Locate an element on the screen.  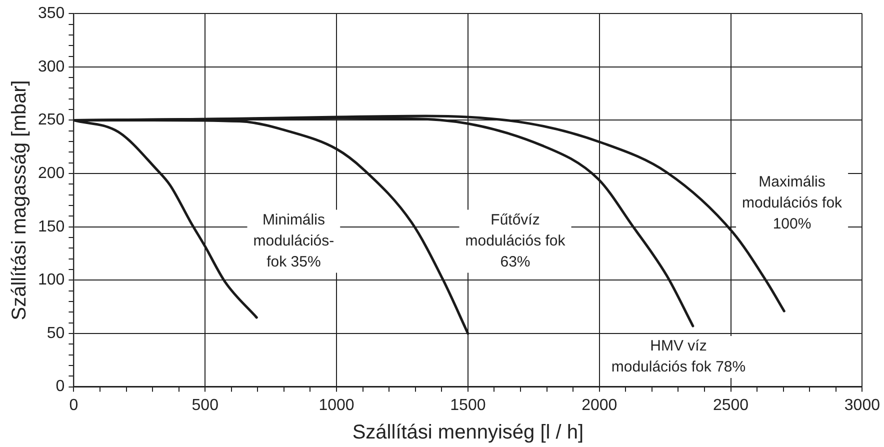
y-tick-label: 200 is located at coordinates (51, 173).